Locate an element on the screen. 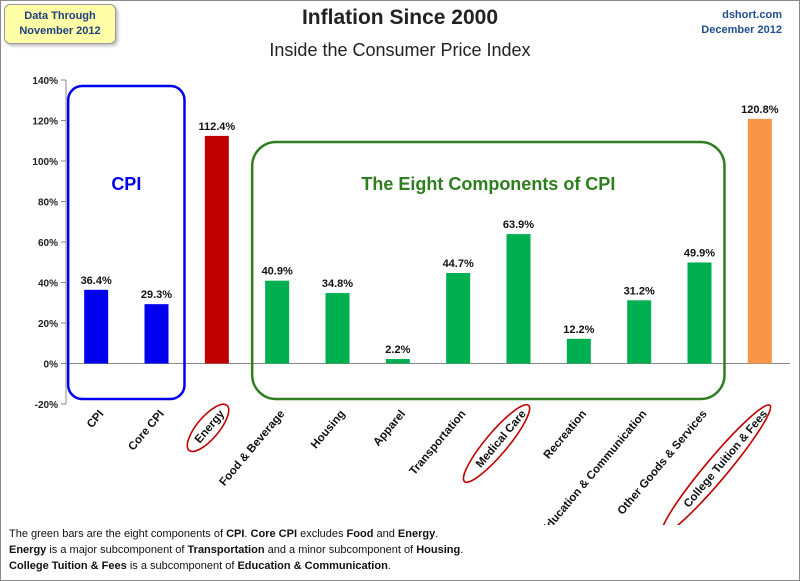 The width and height of the screenshot is (800, 581). category-label: Housing is located at coordinates (328, 429).